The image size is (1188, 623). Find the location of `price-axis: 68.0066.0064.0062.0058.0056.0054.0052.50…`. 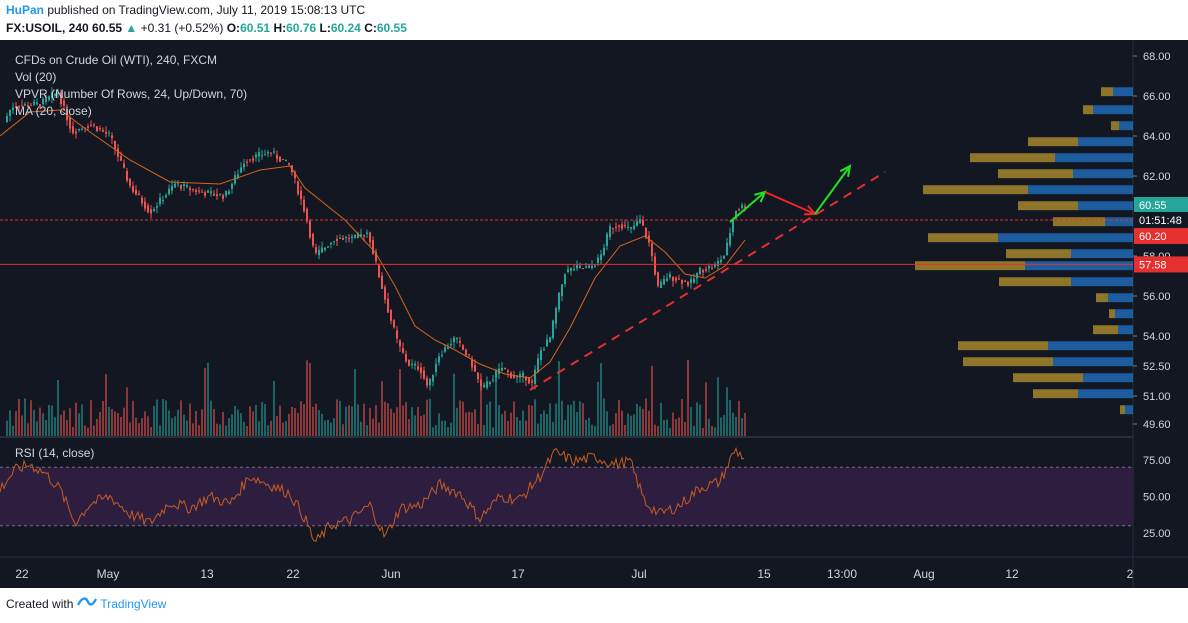

price-axis: 68.0066.0064.0062.0058.0056.0054.0052.50… is located at coordinates (1160, 295).